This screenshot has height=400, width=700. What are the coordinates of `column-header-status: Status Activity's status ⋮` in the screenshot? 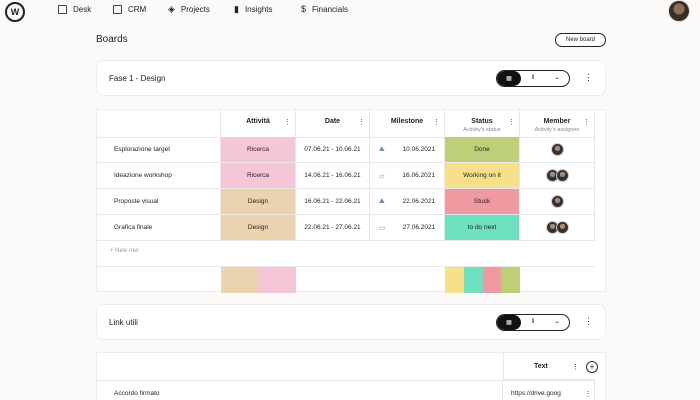 It's located at (482, 124).